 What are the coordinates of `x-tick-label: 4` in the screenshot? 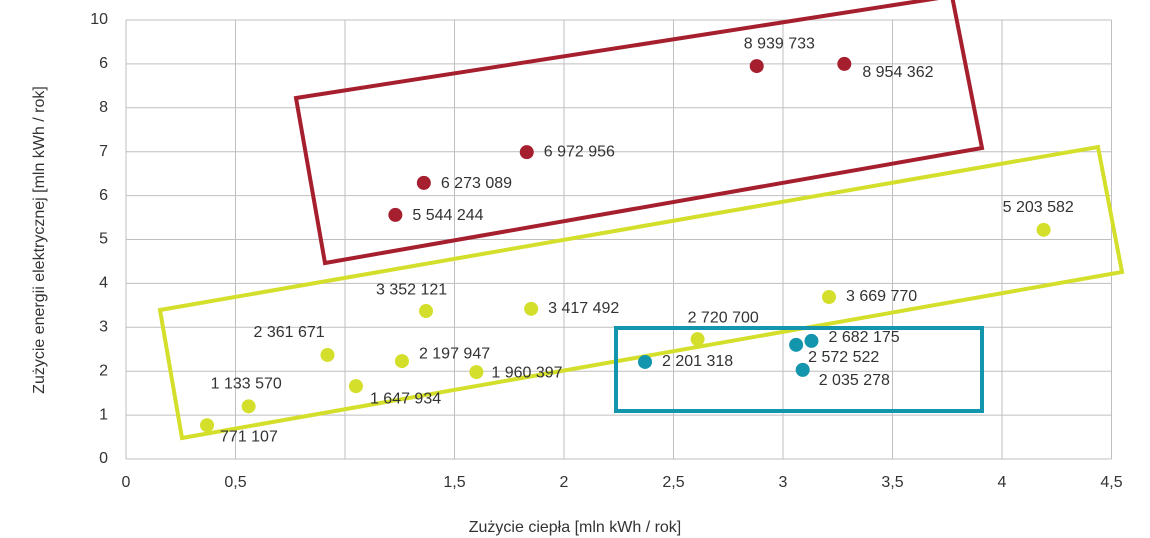 It's located at (1002, 482).